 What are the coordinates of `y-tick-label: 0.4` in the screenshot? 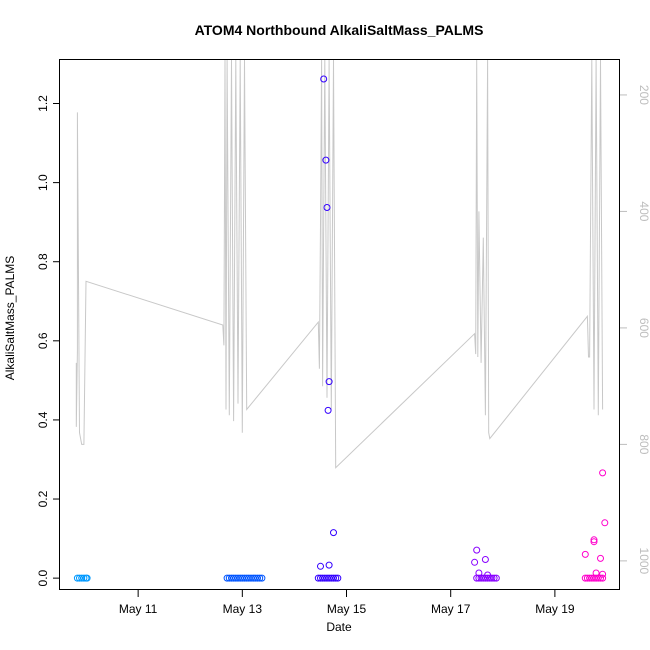 It's located at (43, 419).